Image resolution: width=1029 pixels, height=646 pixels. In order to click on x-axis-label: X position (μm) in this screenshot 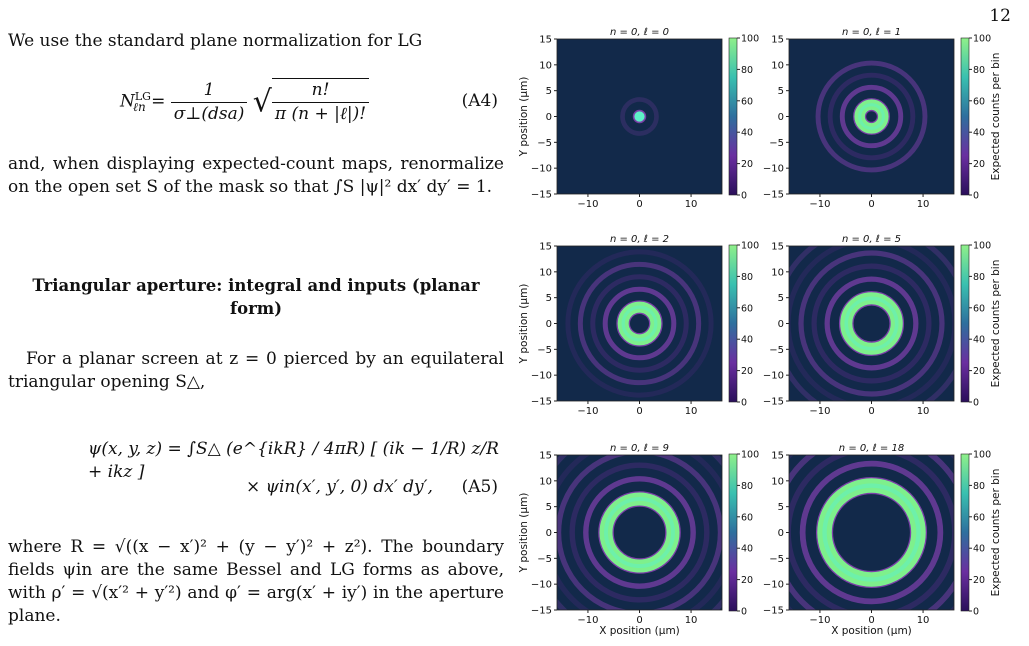, I will do `click(639, 631)`.